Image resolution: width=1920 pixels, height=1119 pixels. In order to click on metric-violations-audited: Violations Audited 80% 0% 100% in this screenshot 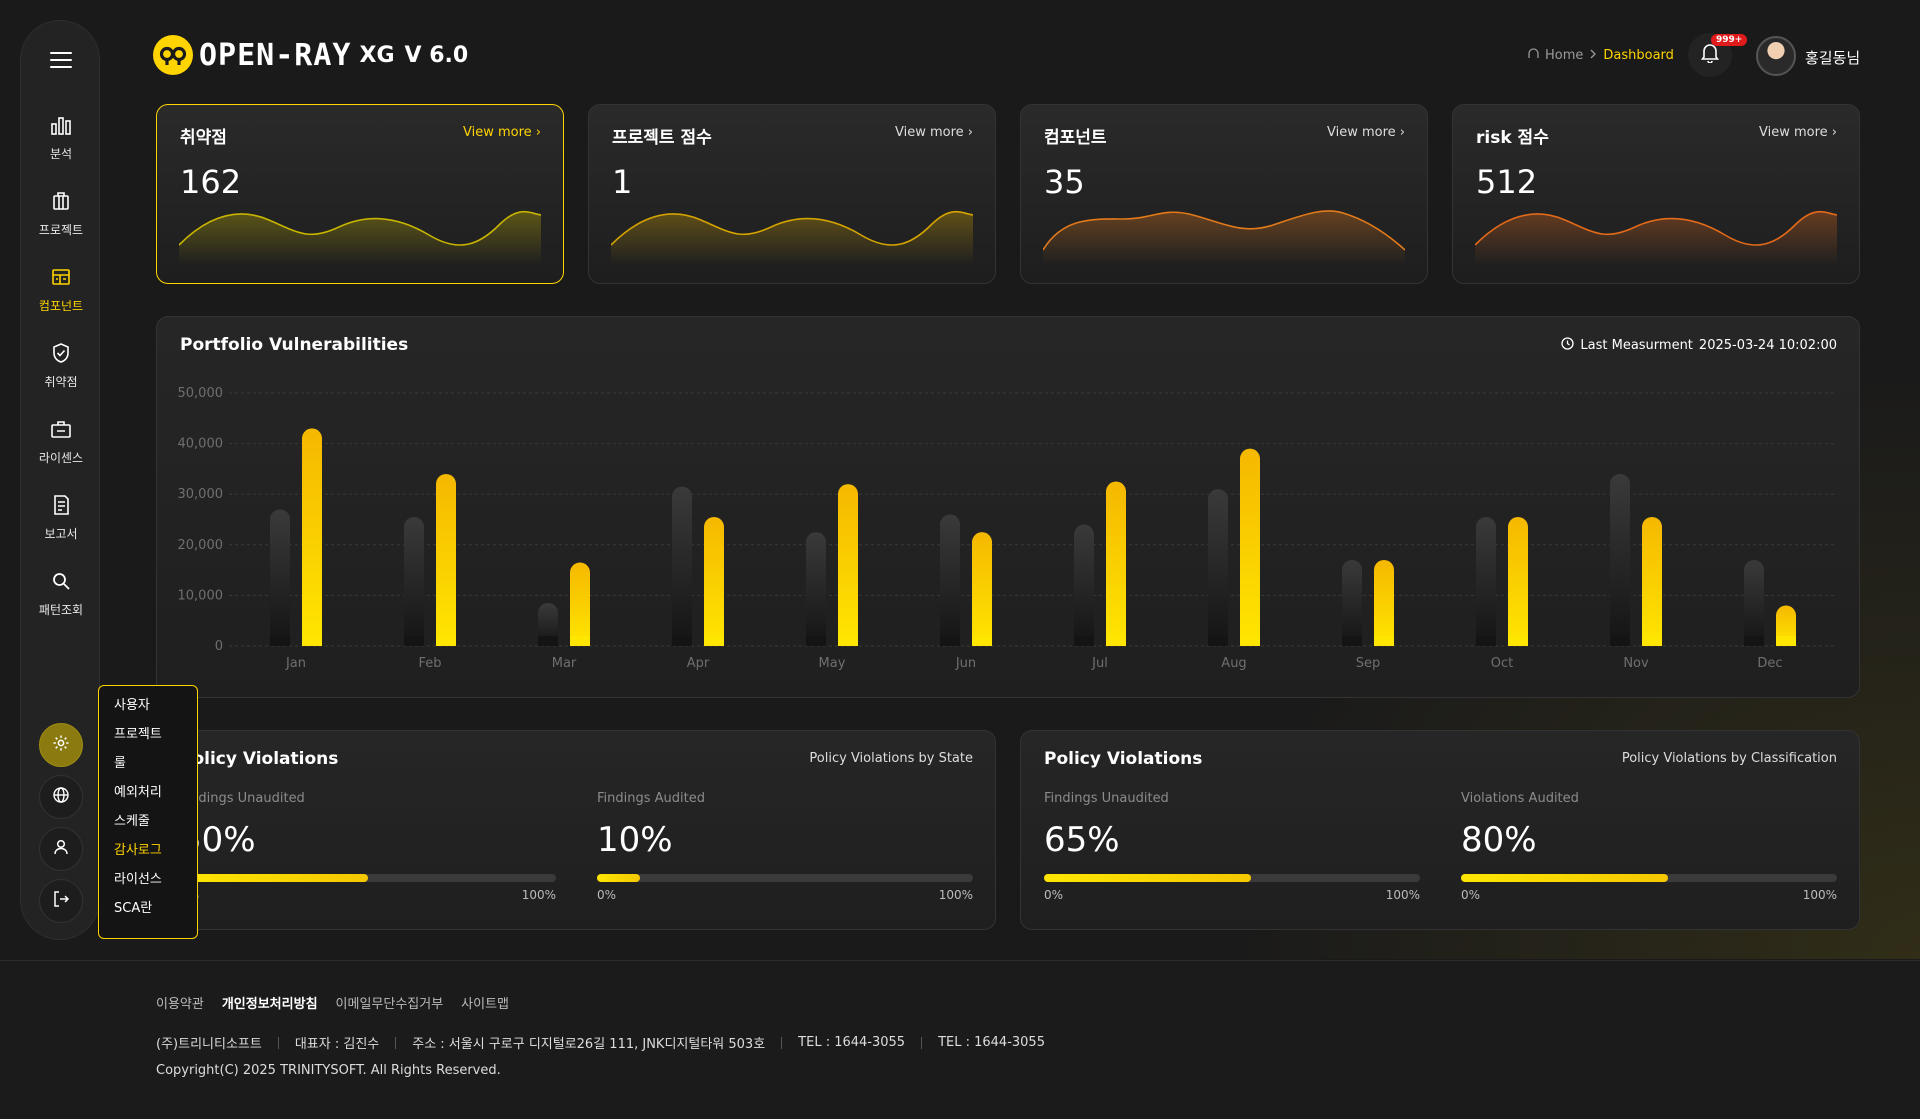, I will do `click(1649, 846)`.